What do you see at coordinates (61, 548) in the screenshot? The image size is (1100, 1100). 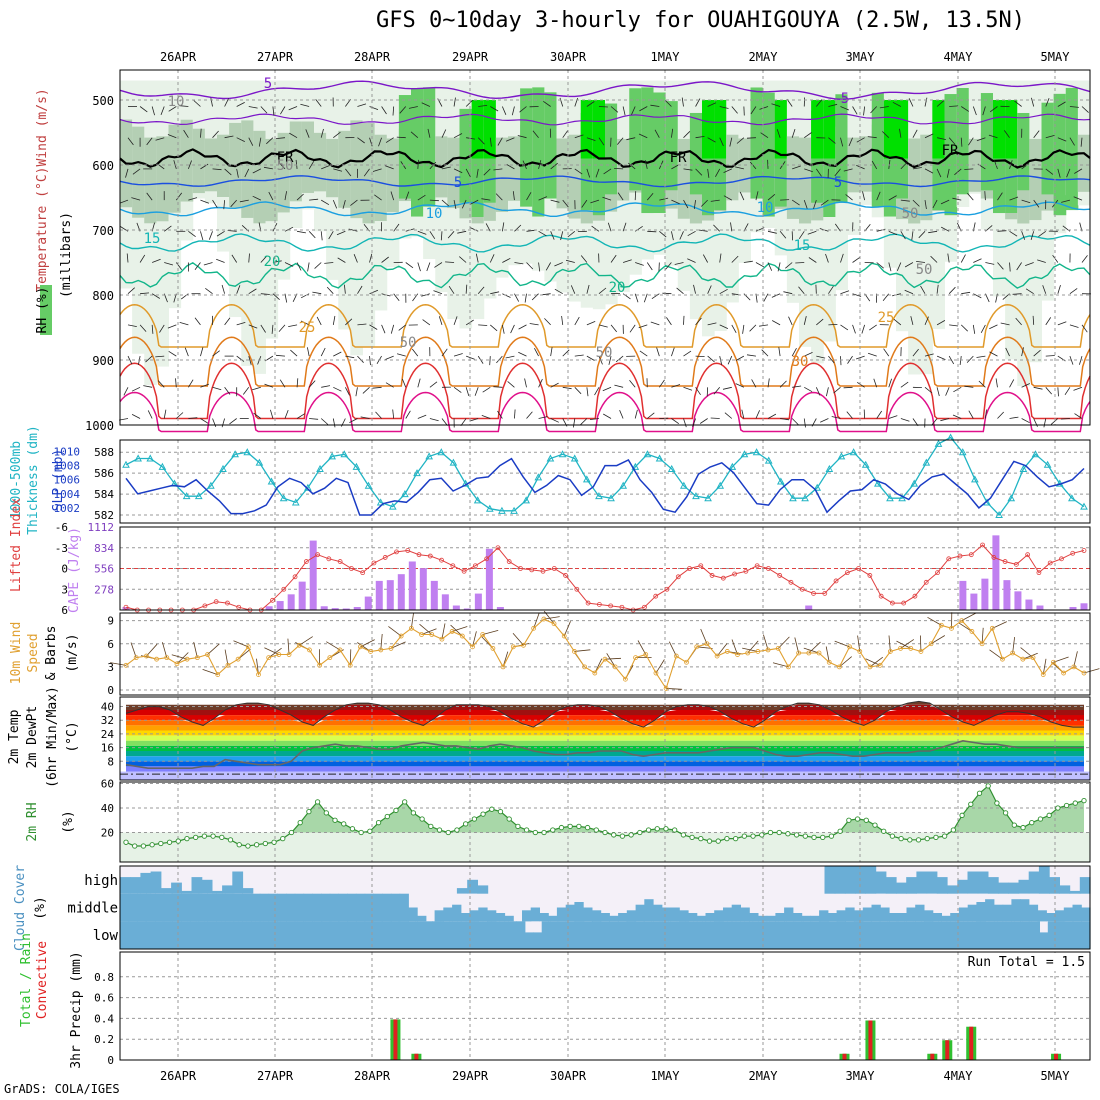 I see `li-tick-label: -3` at bounding box center [61, 548].